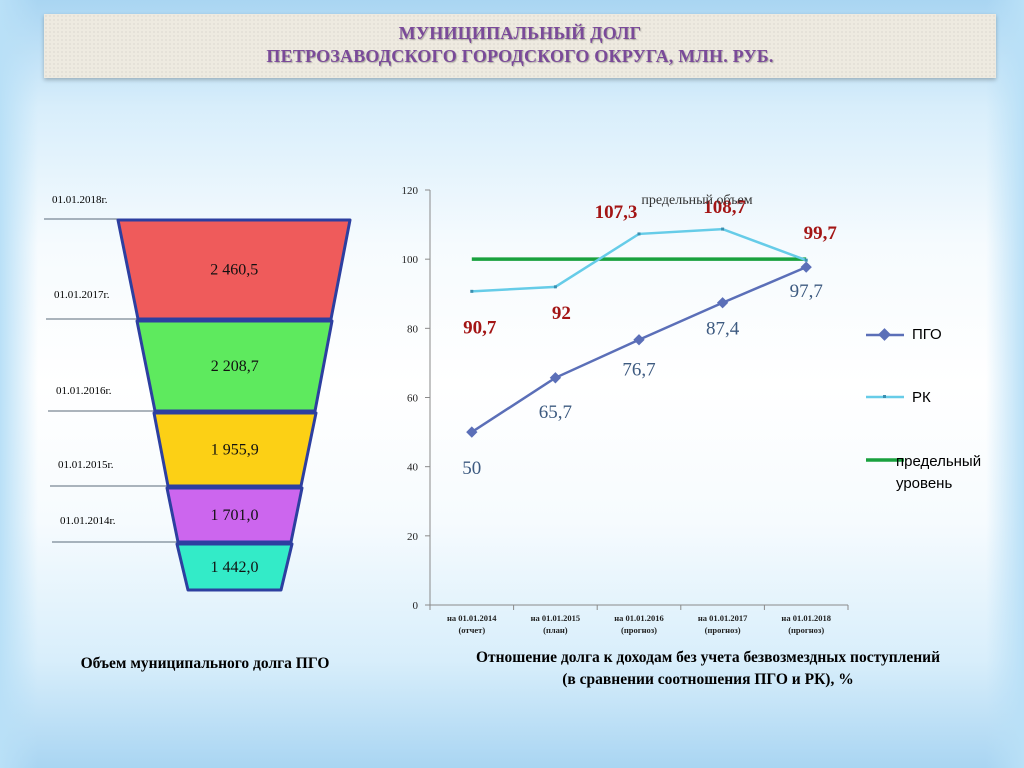 The width and height of the screenshot is (1024, 768). Describe the element at coordinates (82, 295) in the screenshot. I see `funnel-date-2017: 01.01.2017г.` at that location.